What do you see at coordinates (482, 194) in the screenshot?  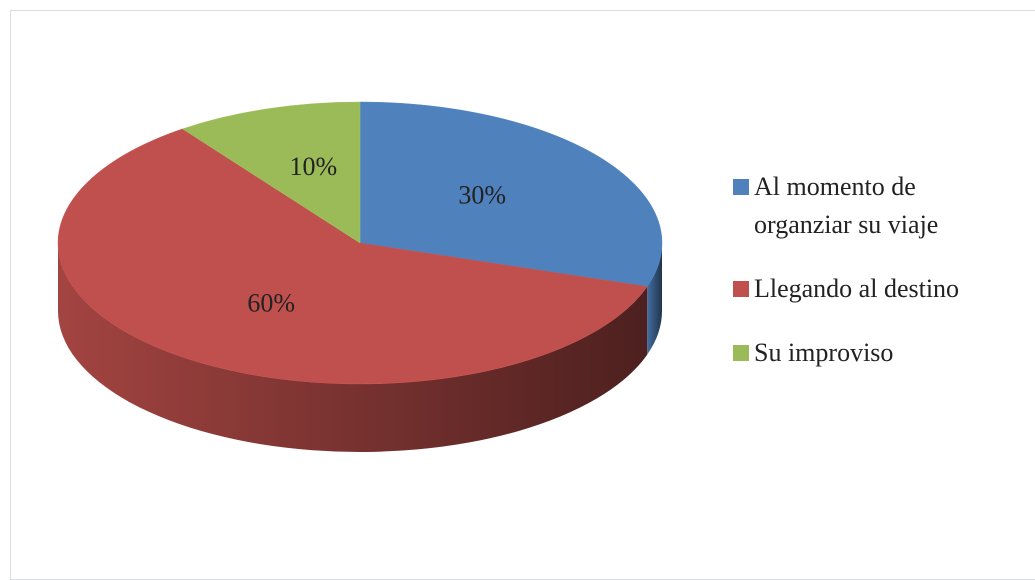 I see `data-label: 30%` at bounding box center [482, 194].